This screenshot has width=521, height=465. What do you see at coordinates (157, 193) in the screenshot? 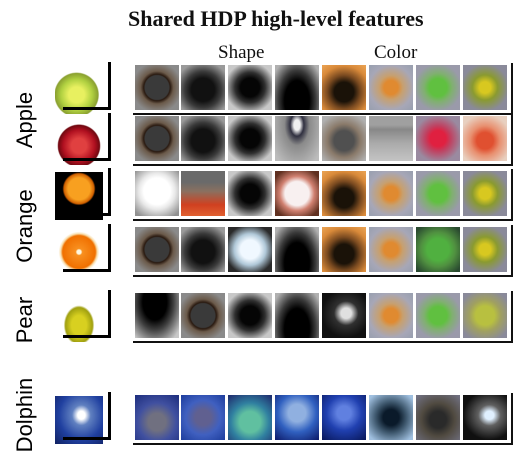
I see `feature-thumb-white-blob` at bounding box center [157, 193].